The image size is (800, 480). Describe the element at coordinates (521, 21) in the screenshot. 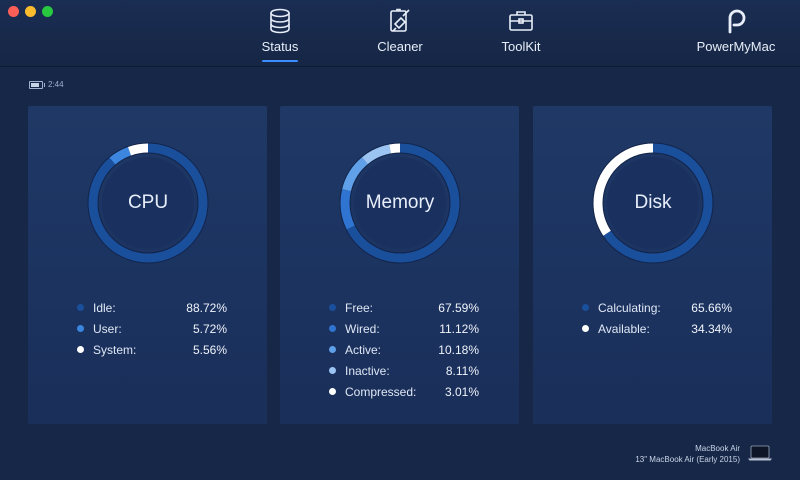

I see `toolbox-icon` at that location.